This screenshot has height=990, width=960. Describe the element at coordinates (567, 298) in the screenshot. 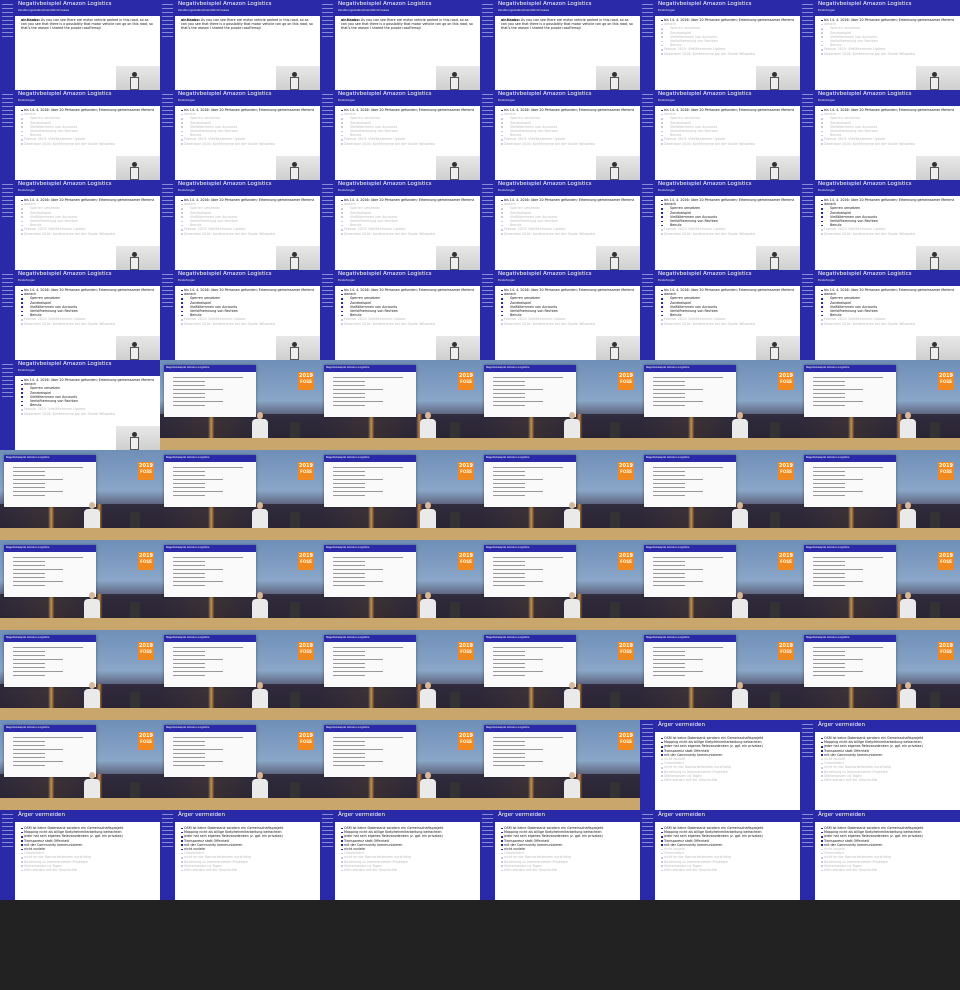

I see `bullet-point: Sperren umsetzen` at that location.